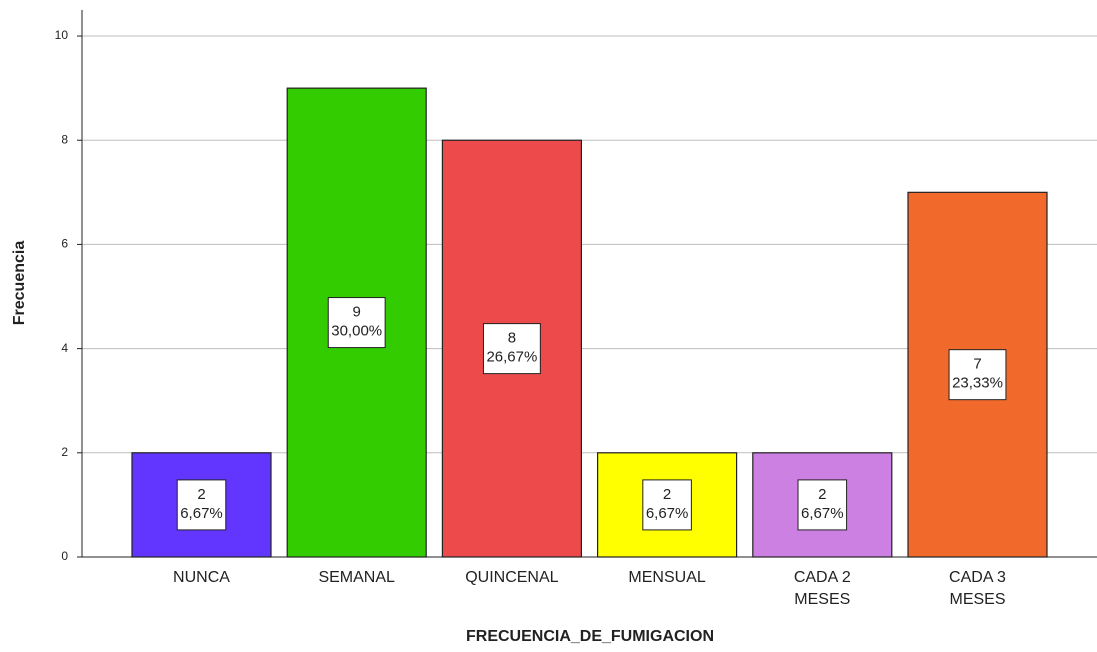  I want to click on y-tick-label: 4, so click(64, 348).